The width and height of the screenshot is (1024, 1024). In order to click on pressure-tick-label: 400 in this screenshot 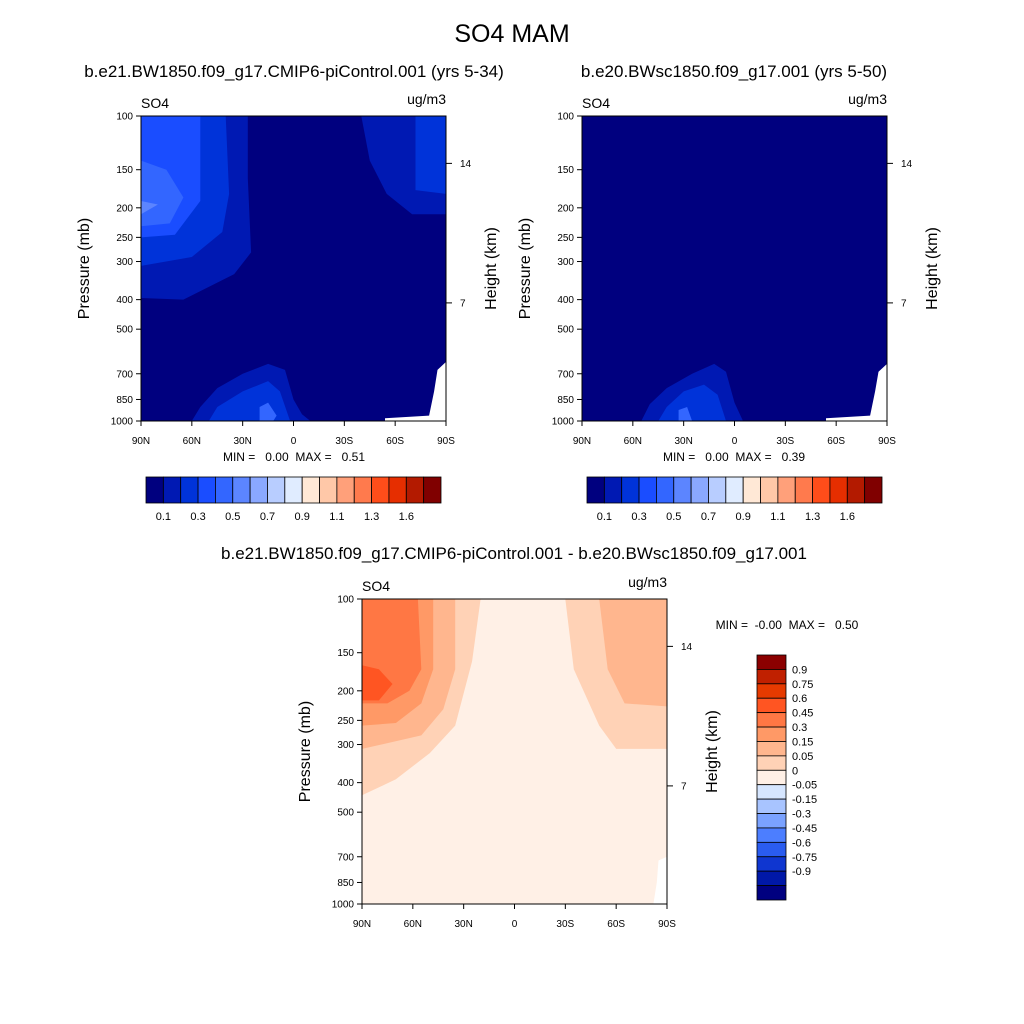, I will do `click(124, 300)`.